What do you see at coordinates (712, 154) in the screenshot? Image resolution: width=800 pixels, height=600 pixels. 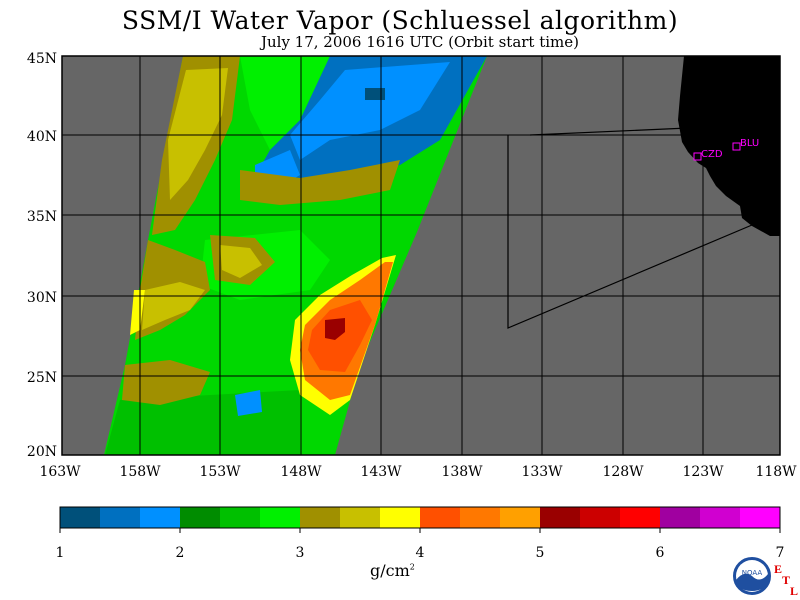 I see `city-label-czd: CZD` at bounding box center [712, 154].